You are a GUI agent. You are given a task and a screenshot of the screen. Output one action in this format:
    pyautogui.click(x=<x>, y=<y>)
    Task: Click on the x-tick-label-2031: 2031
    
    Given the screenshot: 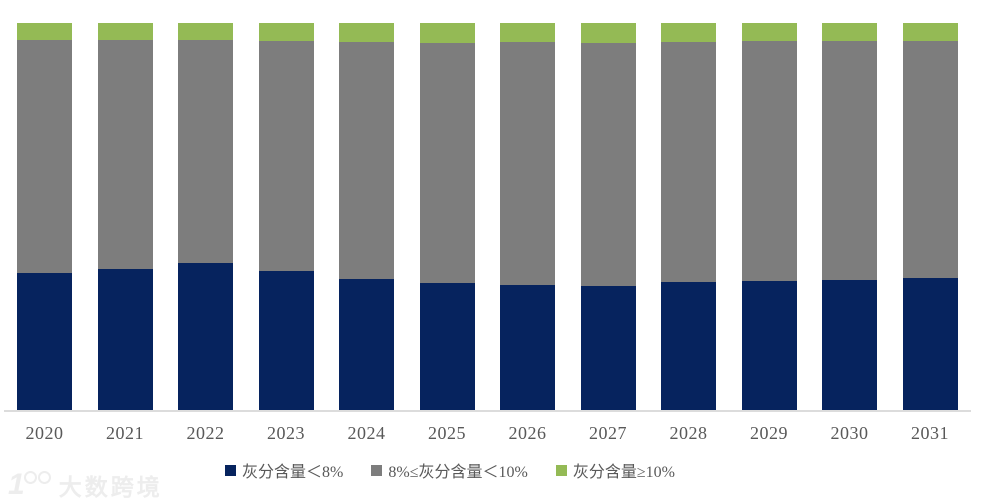 What is the action you would take?
    pyautogui.click(x=930, y=433)
    